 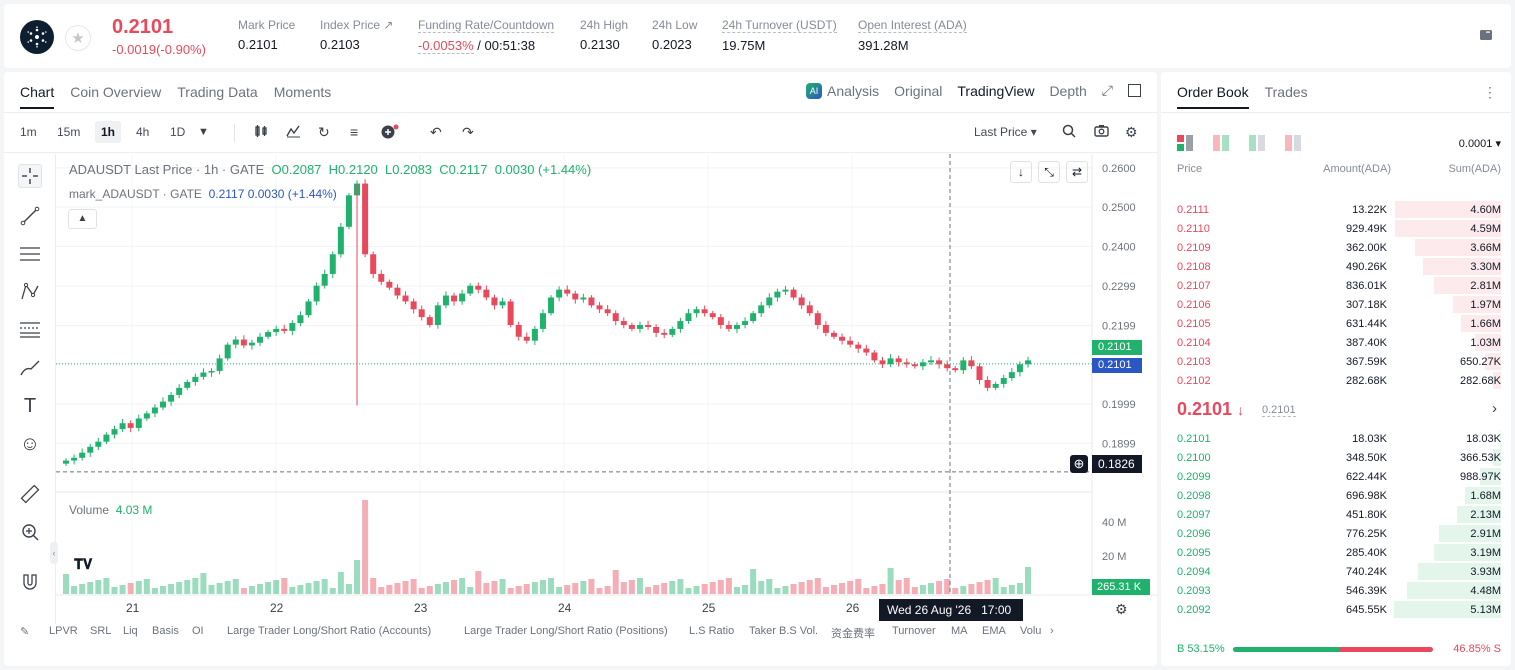 I want to click on ask-row: 0.2109 362.00K 3.66M, so click(x=1336, y=247).